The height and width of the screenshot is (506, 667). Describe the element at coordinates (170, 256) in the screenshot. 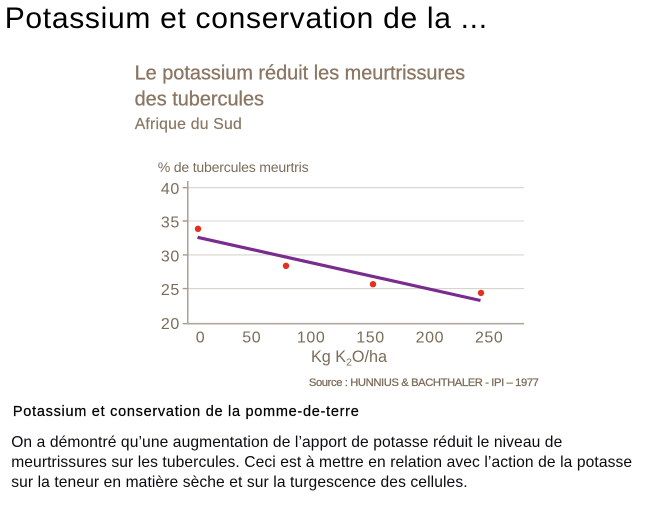

I see `svg-text: 30` at that location.